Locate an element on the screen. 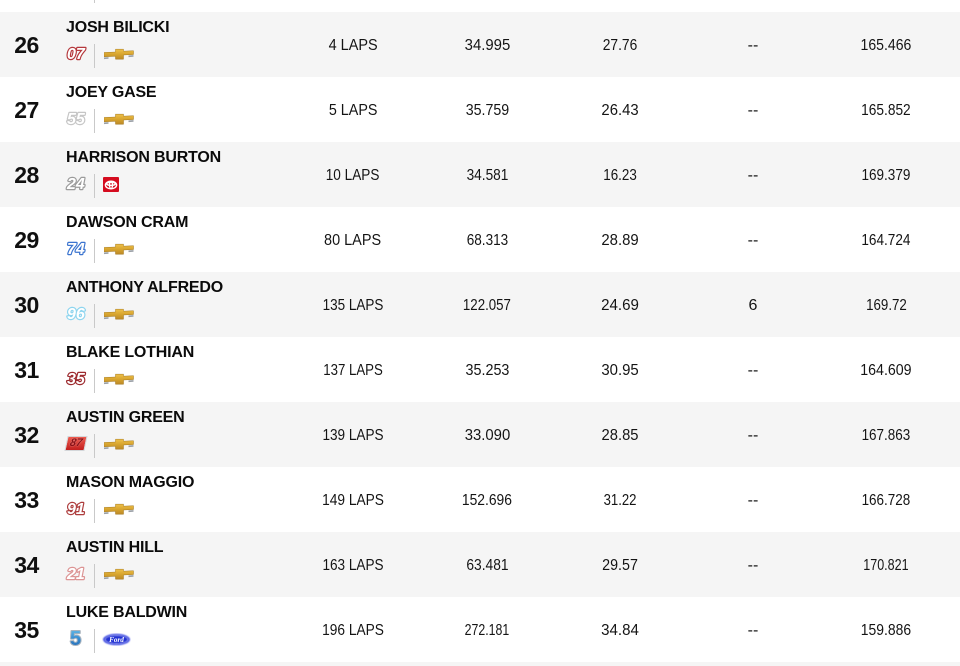 This screenshot has height=666, width=960. svg-text: 5 is located at coordinates (75, 638).